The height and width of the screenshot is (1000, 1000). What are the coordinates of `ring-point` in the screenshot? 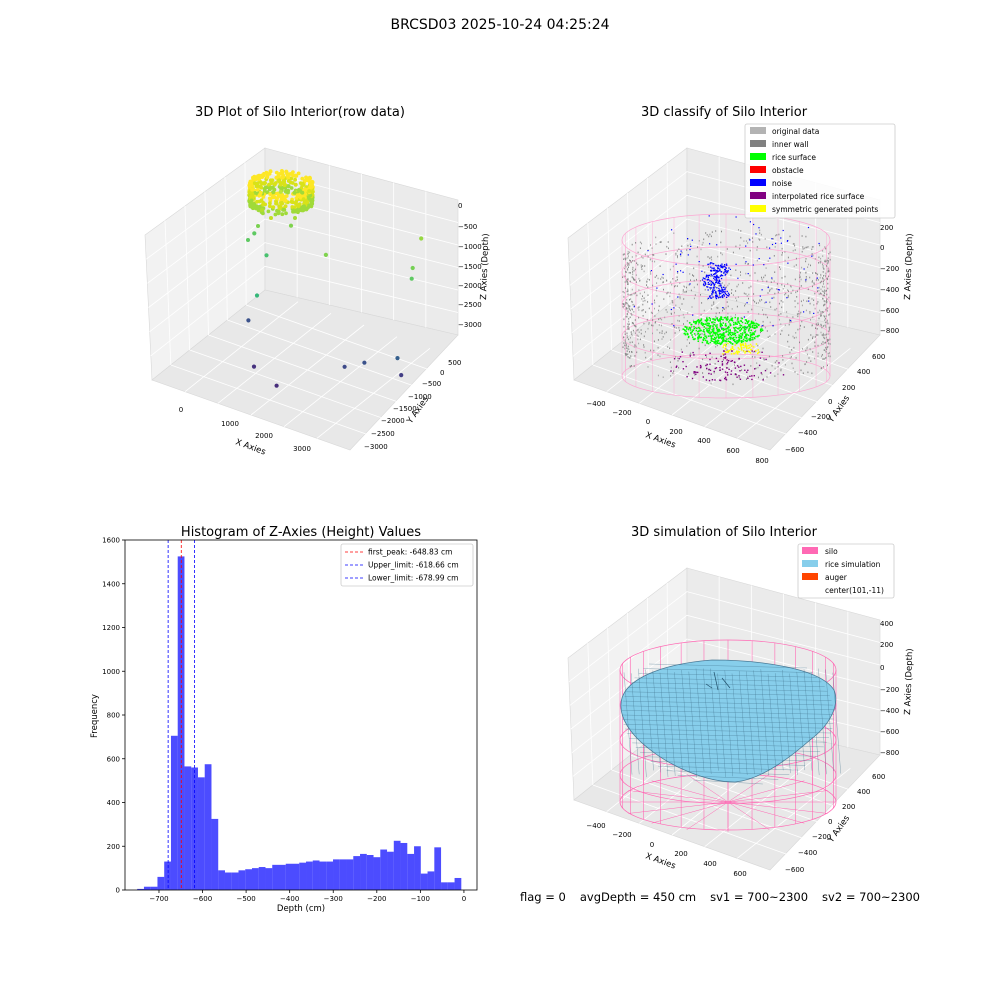 It's located at (275, 183).